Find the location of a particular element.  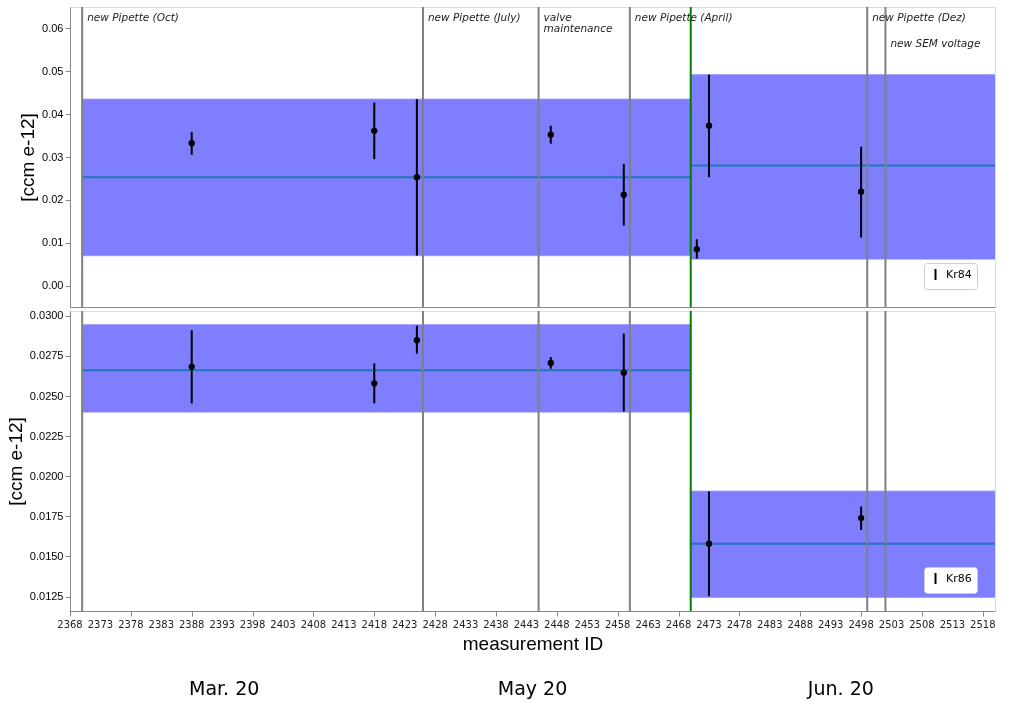

x-tick-label: 2398 is located at coordinates (252, 624).